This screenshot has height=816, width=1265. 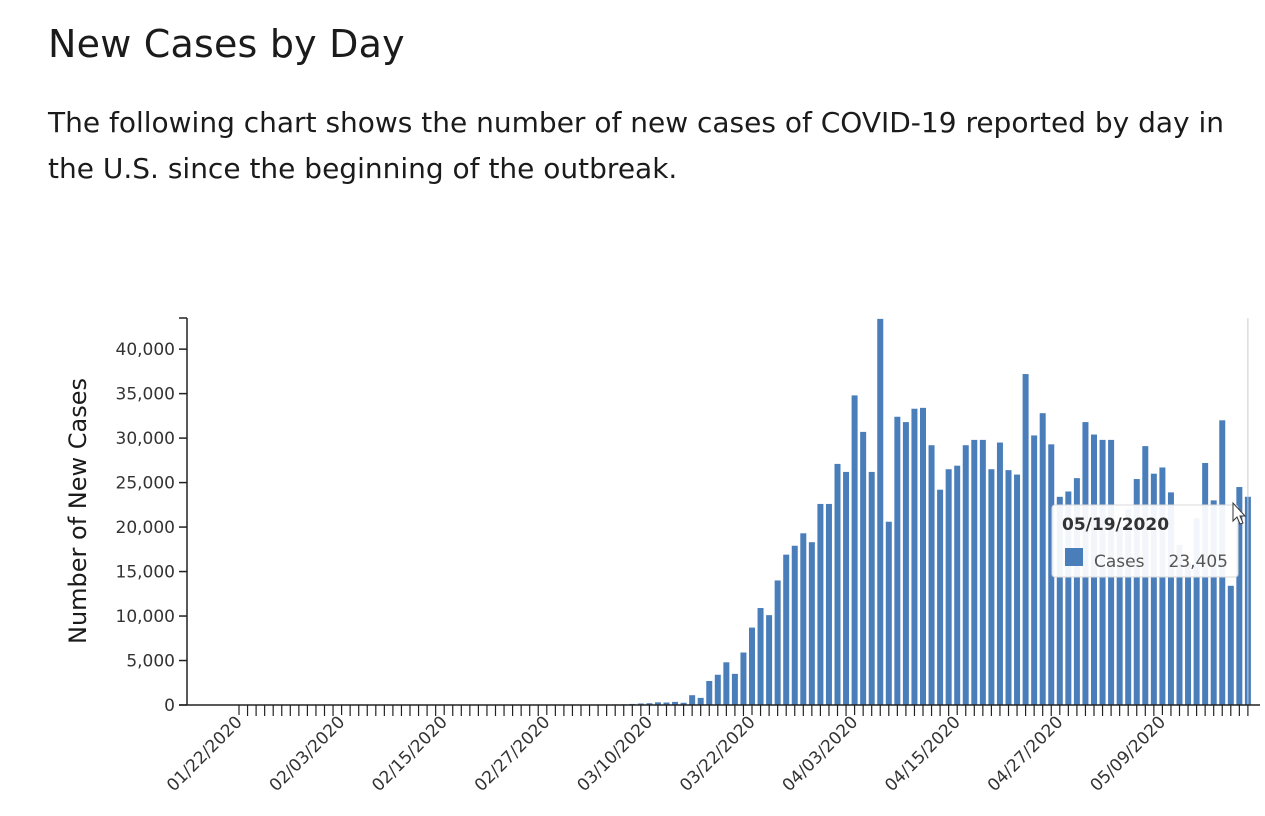 I want to click on bar-04/29/2020, so click(x=1076, y=591).